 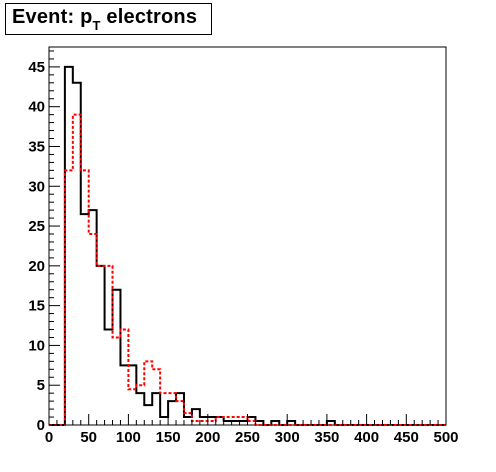 I want to click on x-tick-label: 100, so click(x=128, y=437).